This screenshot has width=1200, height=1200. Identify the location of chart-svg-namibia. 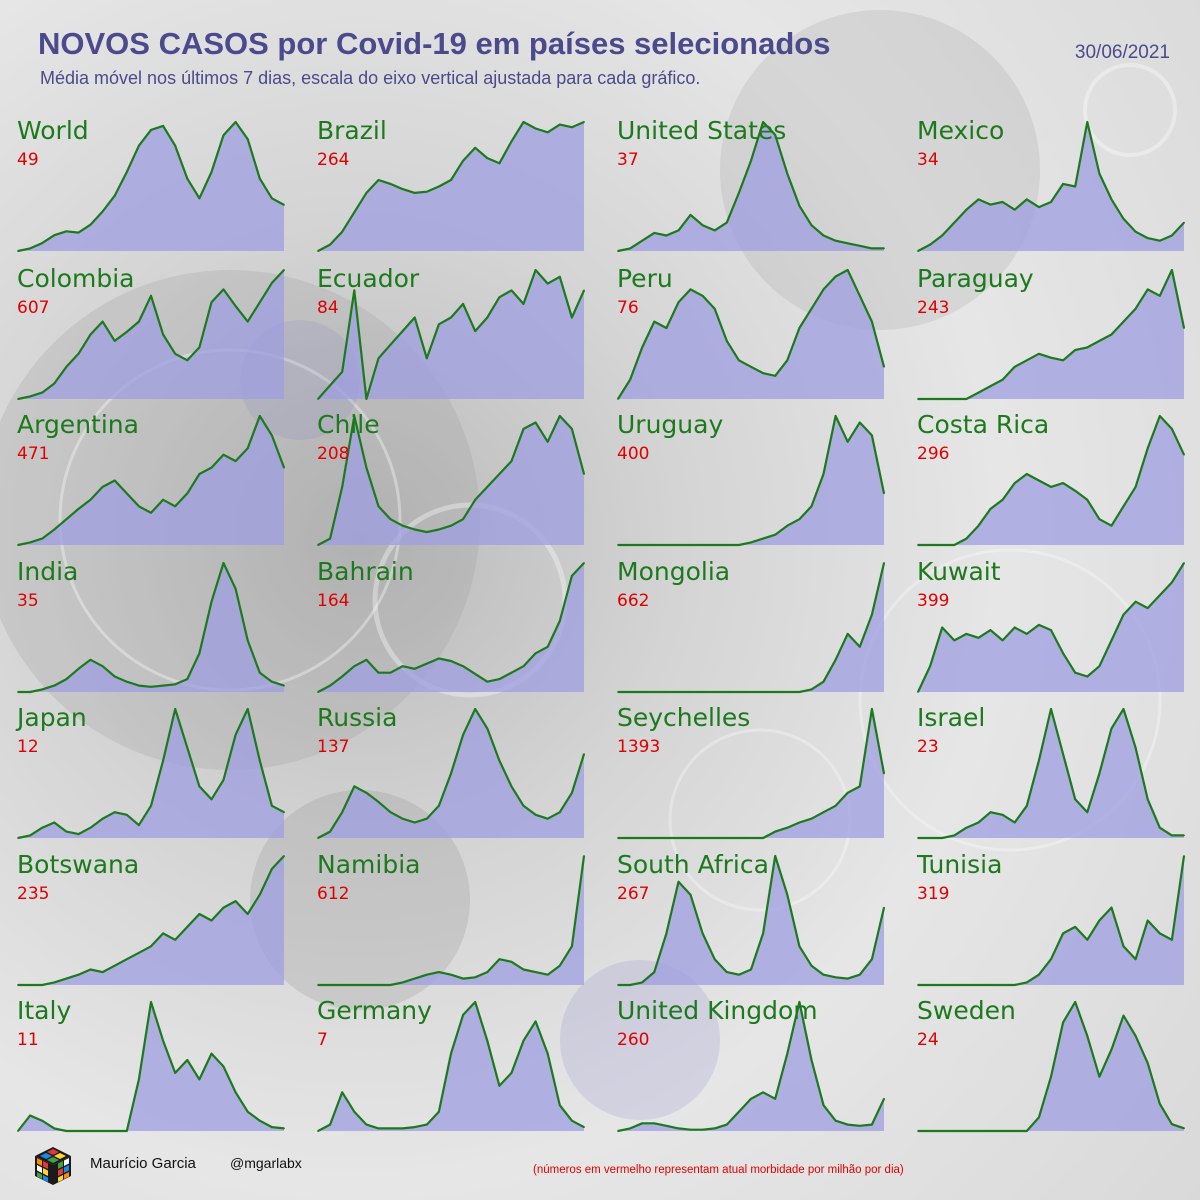
(451, 921).